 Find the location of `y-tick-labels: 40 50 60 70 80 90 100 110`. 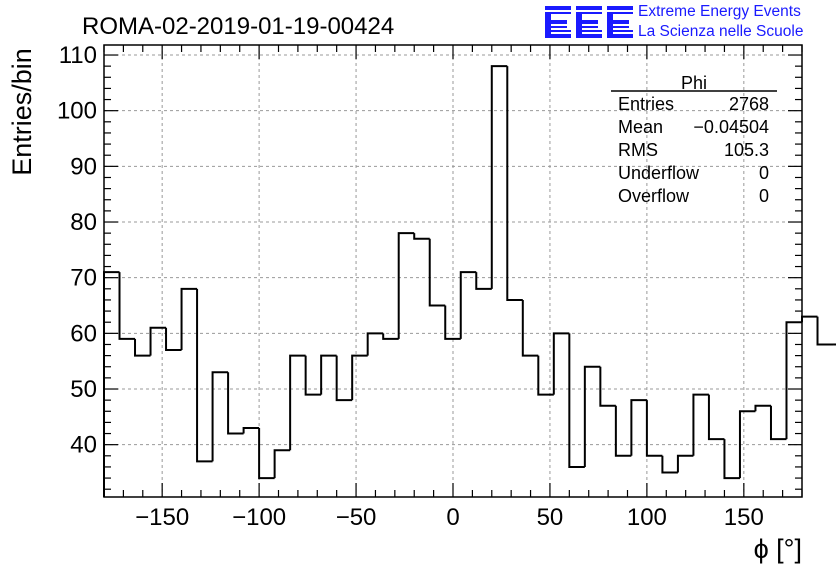

y-tick-labels: 40 50 60 70 80 90 100 110 is located at coordinates (77, 250).